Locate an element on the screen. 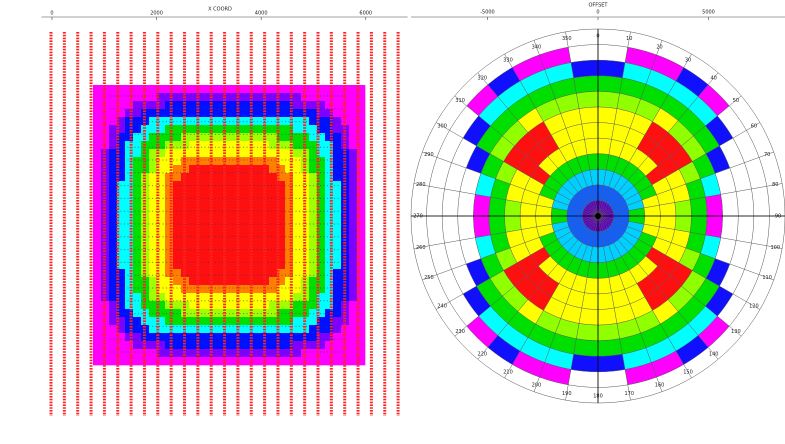 The width and height of the screenshot is (785, 444). x-tick-label: 0 is located at coordinates (597, 13).